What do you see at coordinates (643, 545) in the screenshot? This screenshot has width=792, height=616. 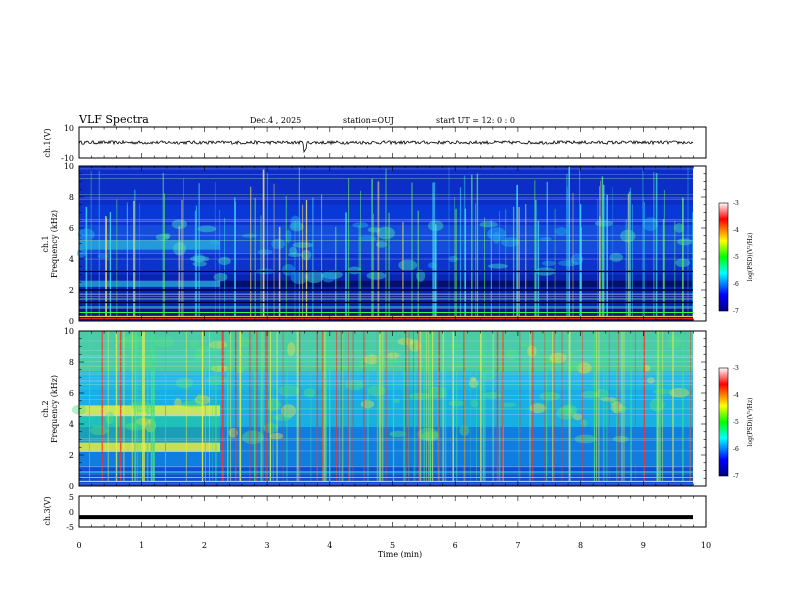 I see `x-tick-label-9: 9` at bounding box center [643, 545].